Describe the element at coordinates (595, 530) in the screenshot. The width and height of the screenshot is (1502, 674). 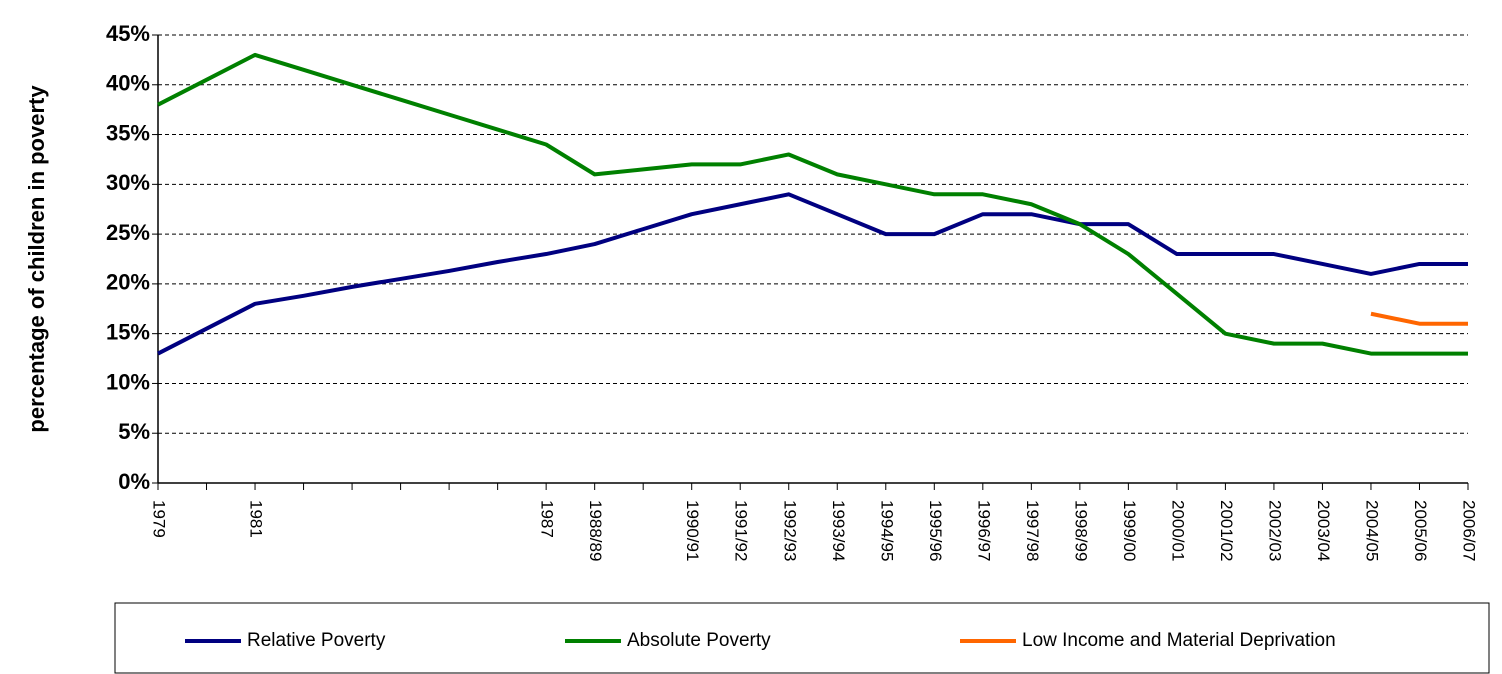
I see `x-tick-label: 1988/89` at that location.